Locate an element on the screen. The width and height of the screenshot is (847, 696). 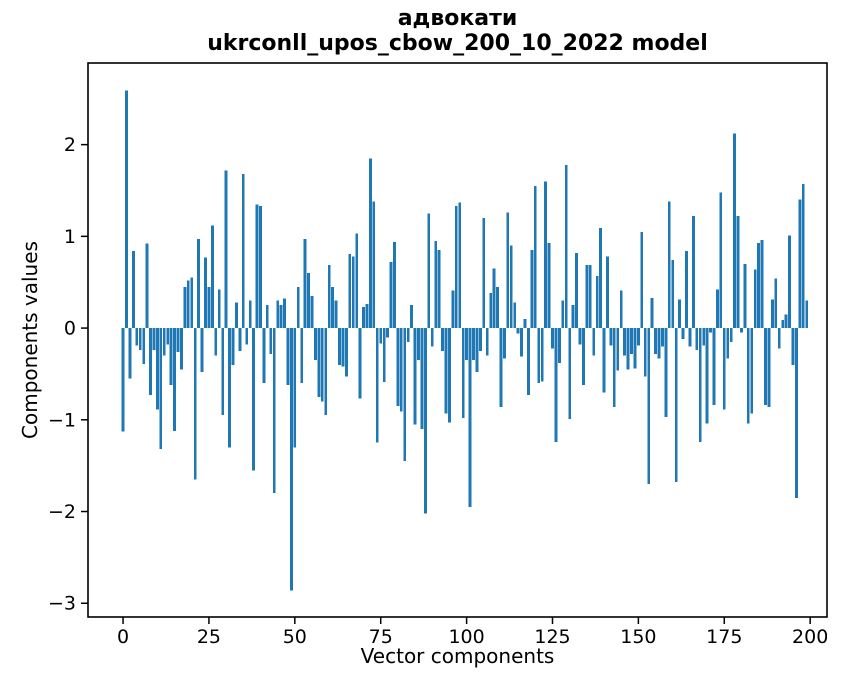
x-tick-label: 200 is located at coordinates (810, 637).